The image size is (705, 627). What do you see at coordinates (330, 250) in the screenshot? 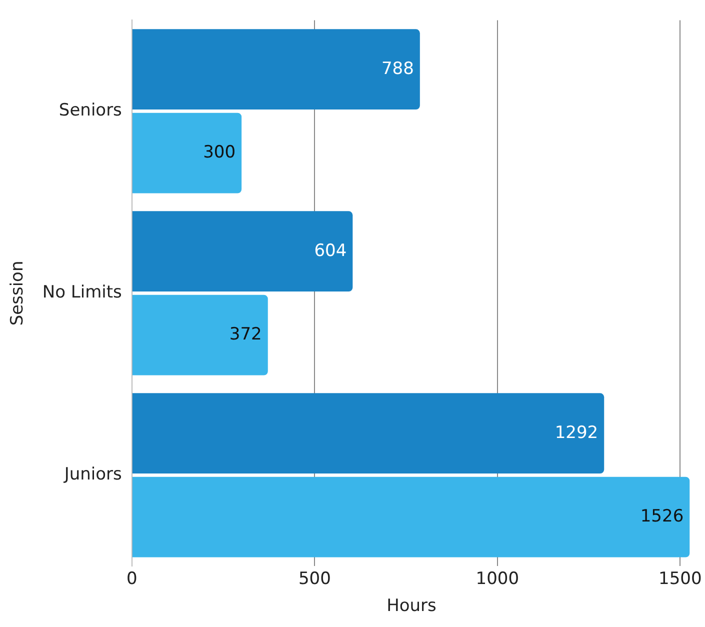
I see `data-label: 604` at bounding box center [330, 250].